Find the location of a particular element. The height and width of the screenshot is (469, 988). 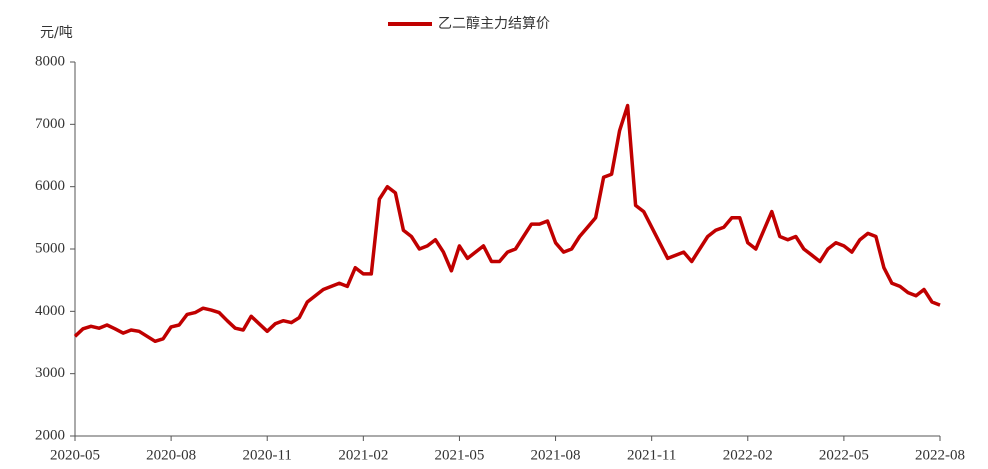

x-tick-label: 2021-11 is located at coordinates (651, 455).